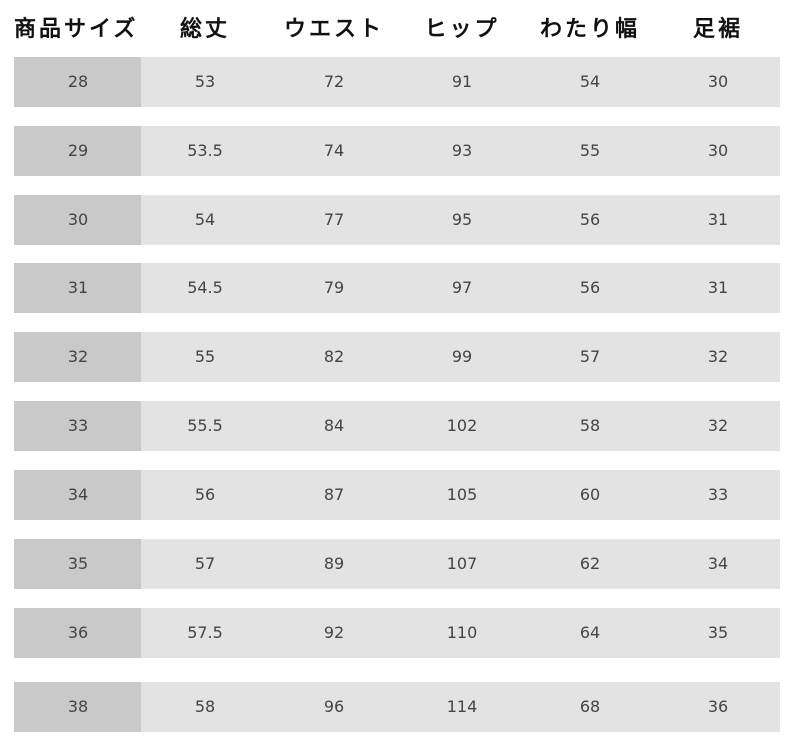 This screenshot has height=751, width=790. What do you see at coordinates (590, 706) in the screenshot?
I see `measure-cell: 68` at bounding box center [590, 706].